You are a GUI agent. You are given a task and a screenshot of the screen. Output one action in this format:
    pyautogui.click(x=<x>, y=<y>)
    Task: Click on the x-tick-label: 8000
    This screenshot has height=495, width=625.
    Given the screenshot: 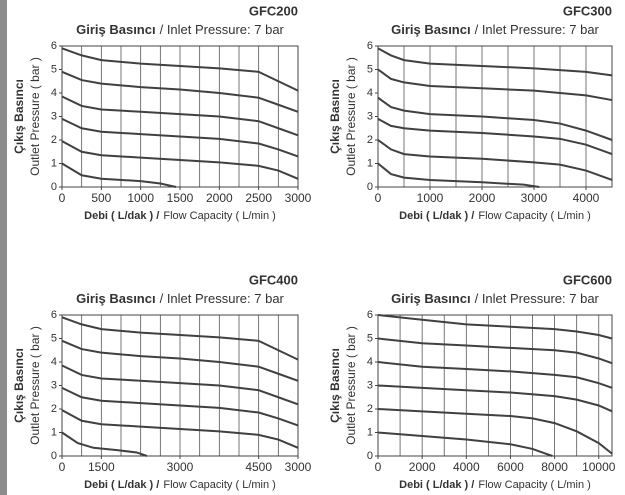 What is the action you would take?
    pyautogui.click(x=554, y=467)
    